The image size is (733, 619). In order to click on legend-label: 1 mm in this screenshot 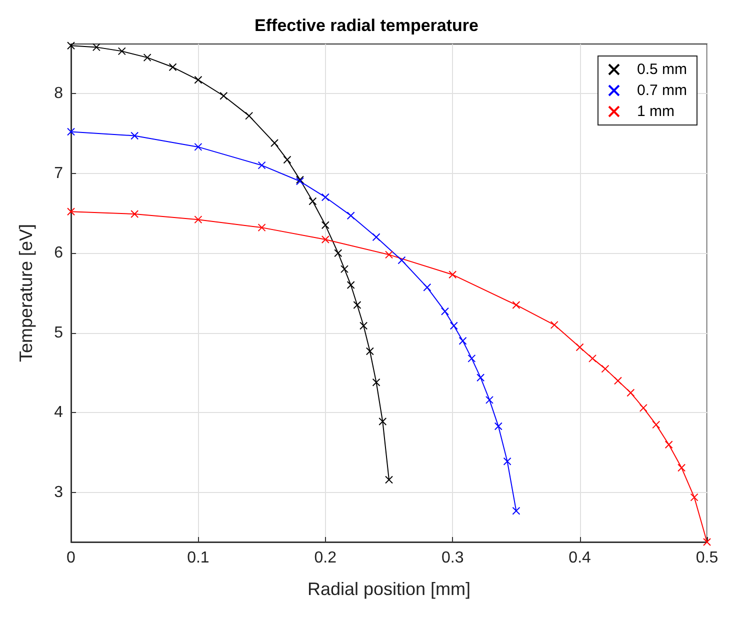, I will do `click(655, 111)`.